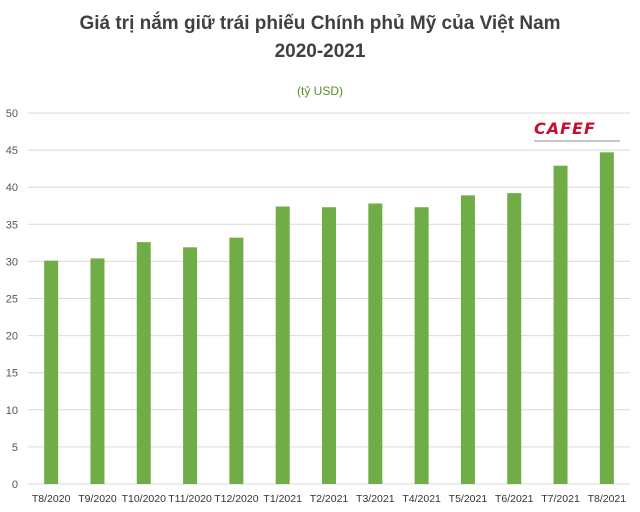  I want to click on chart-title-years: 2020-2021, so click(320, 51).